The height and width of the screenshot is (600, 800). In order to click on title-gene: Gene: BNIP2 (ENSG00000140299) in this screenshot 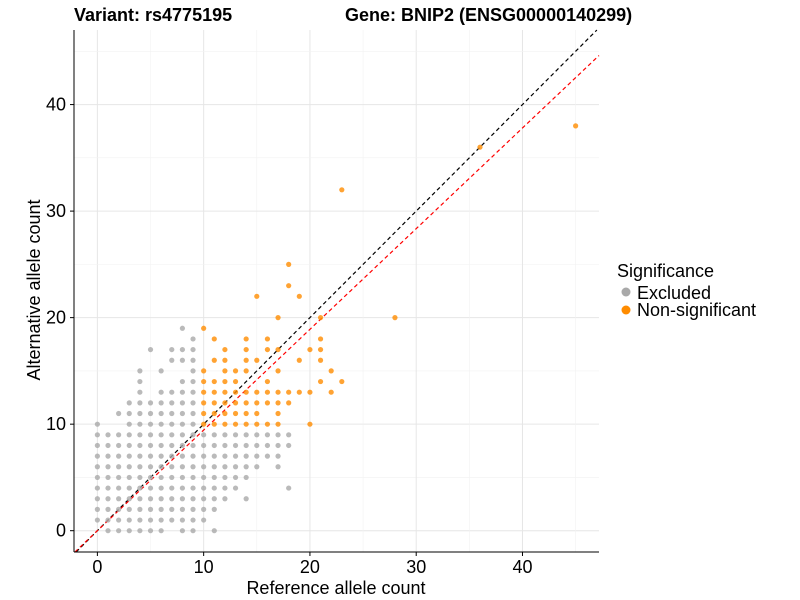, I will do `click(488, 15)`.